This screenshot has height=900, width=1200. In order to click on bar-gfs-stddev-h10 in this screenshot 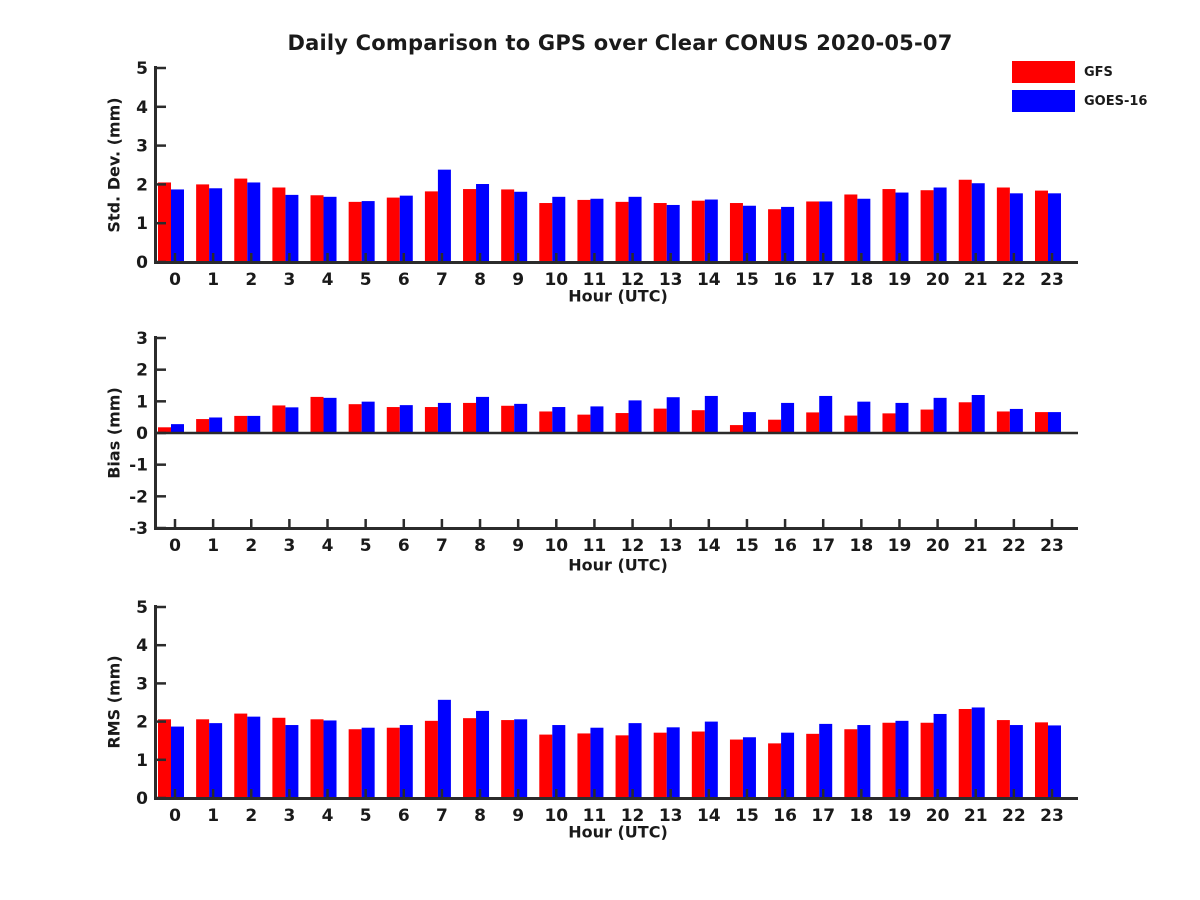, I will do `click(546, 232)`.